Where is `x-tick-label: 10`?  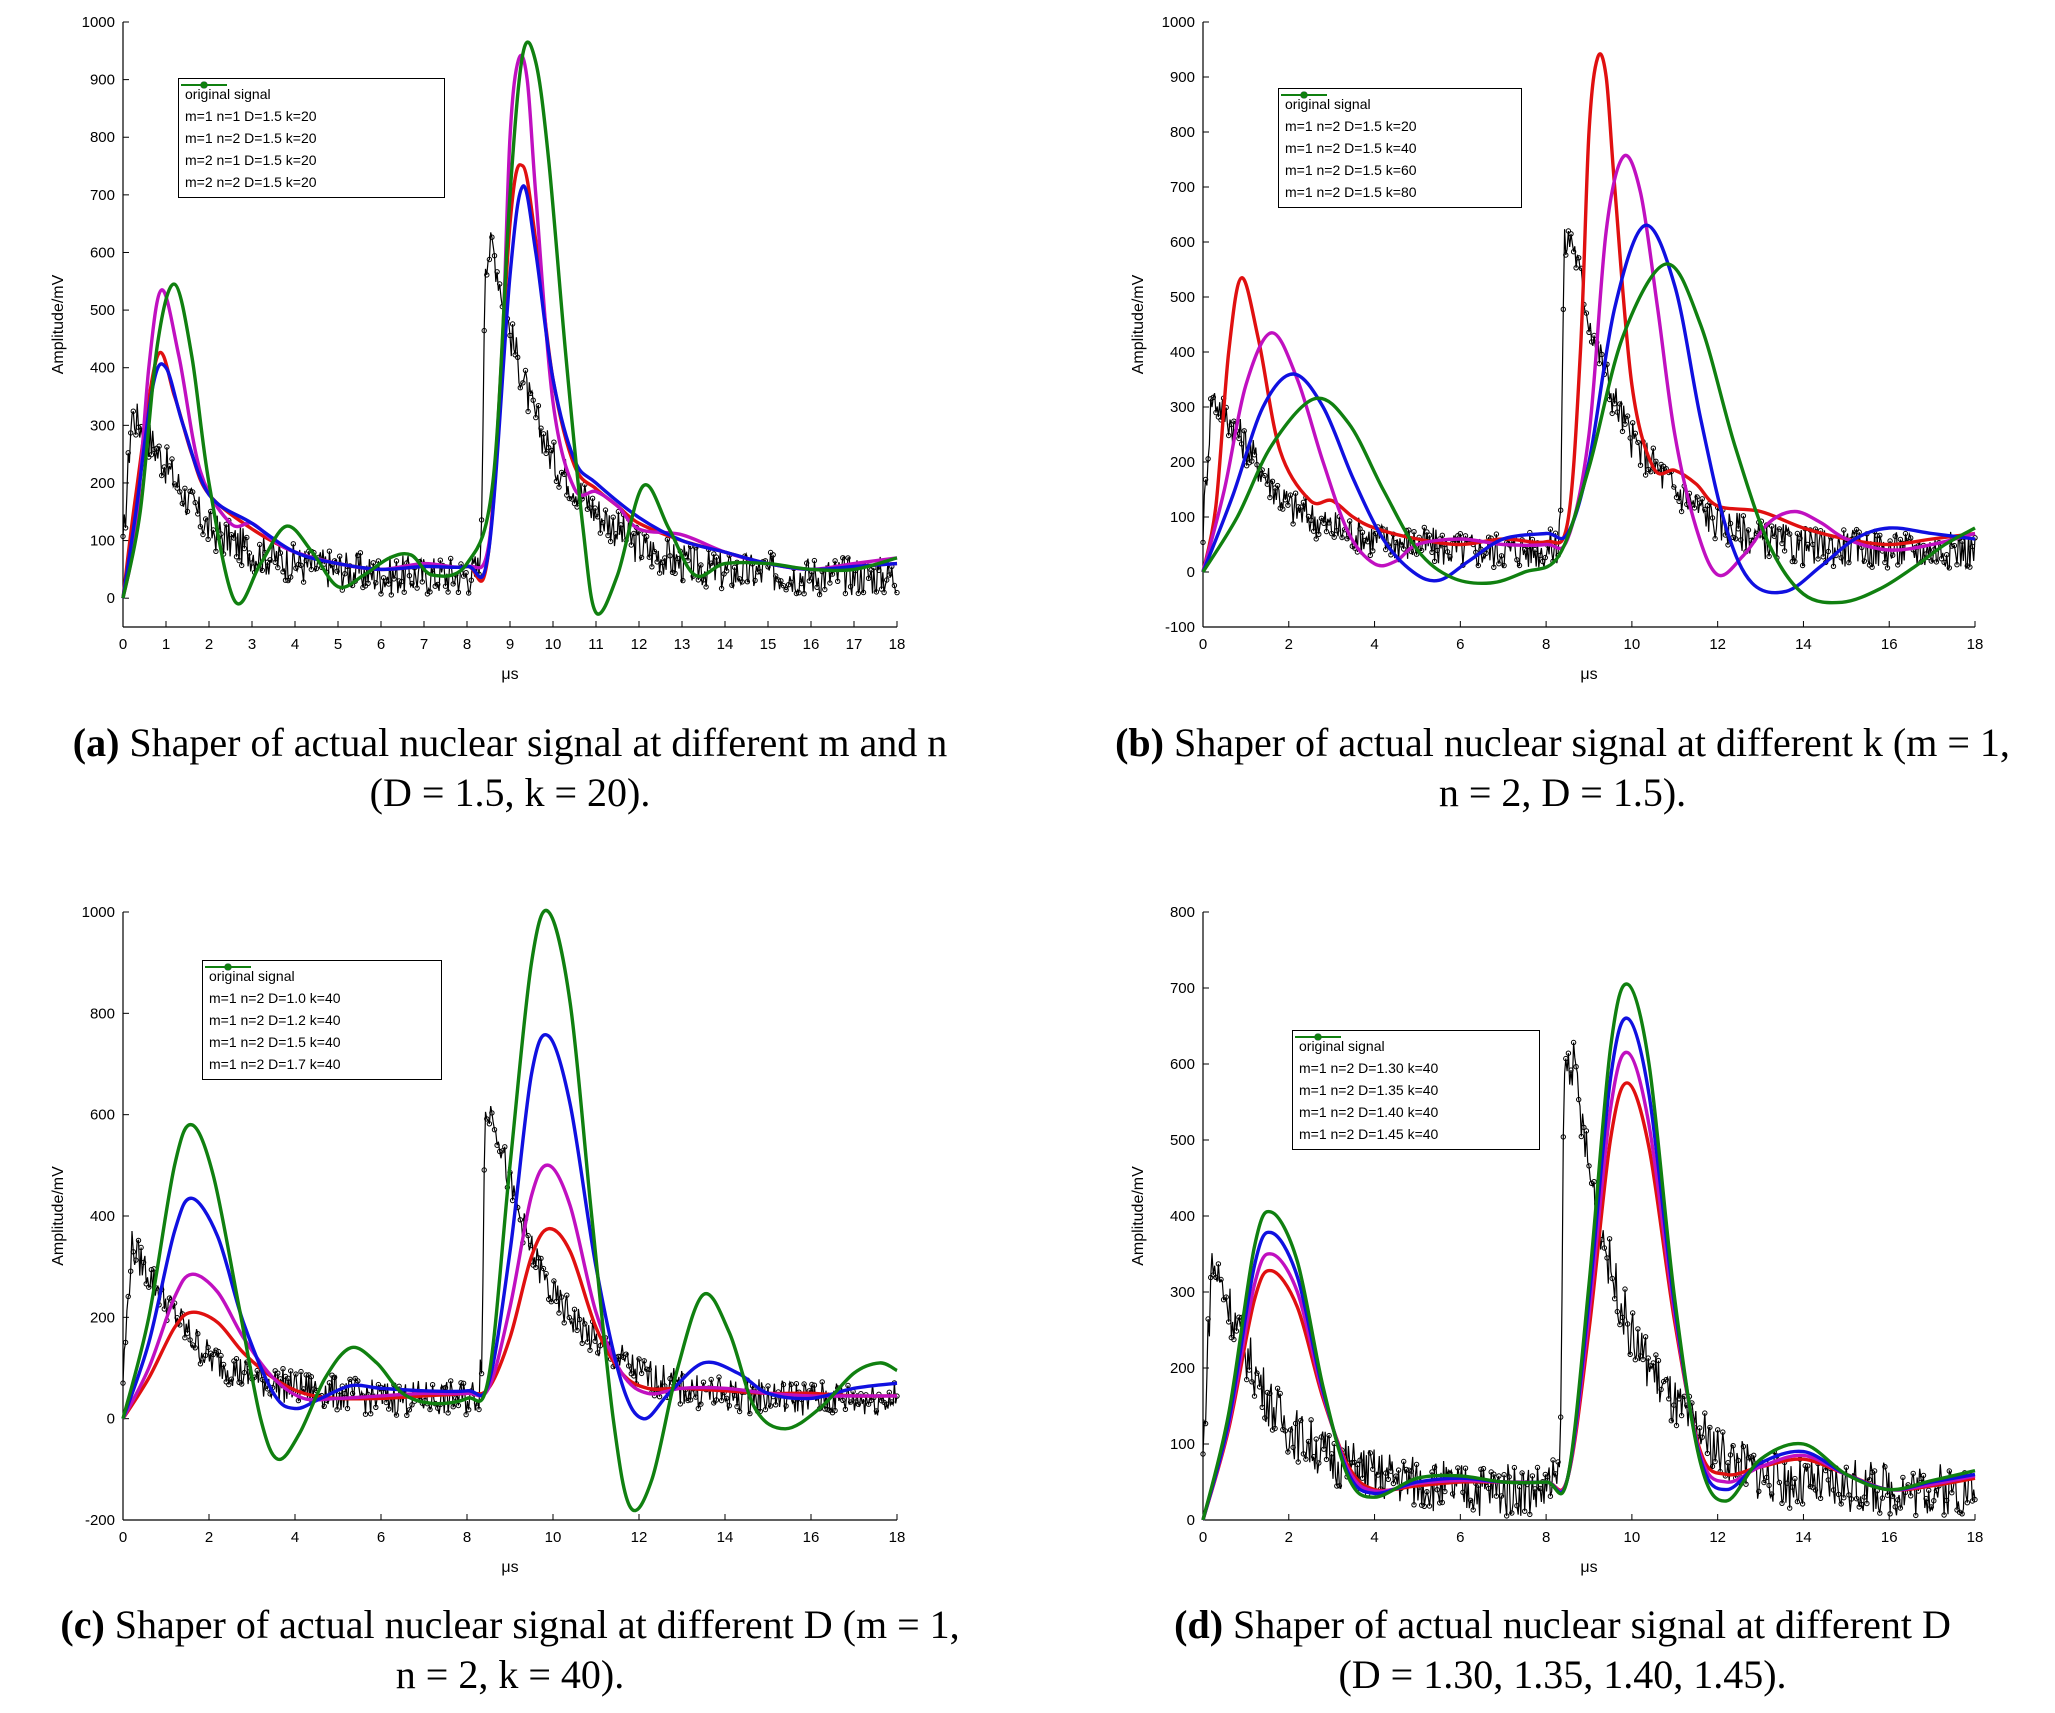
x-tick-label: 10 is located at coordinates (1632, 644).